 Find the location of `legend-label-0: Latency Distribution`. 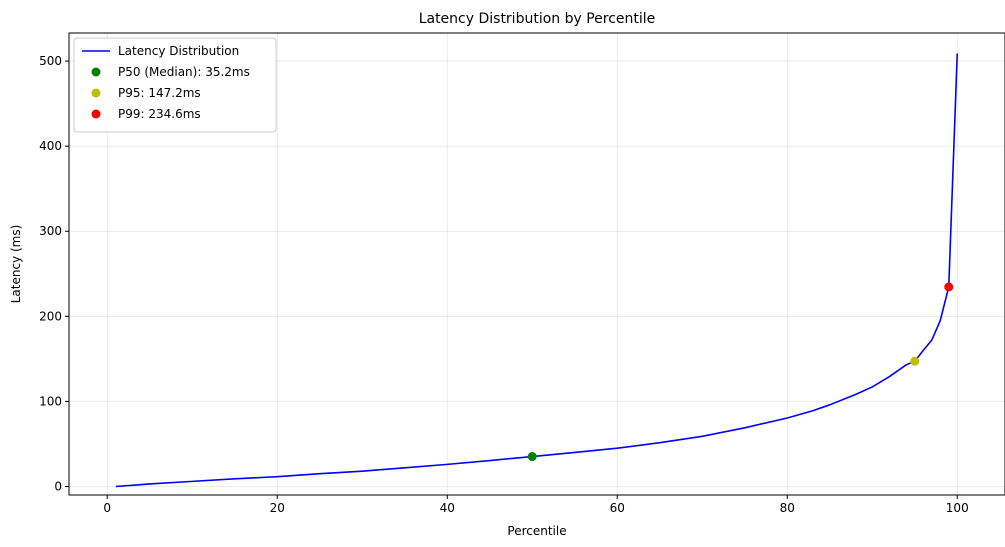

legend-label-0: Latency Distribution is located at coordinates (178, 51).